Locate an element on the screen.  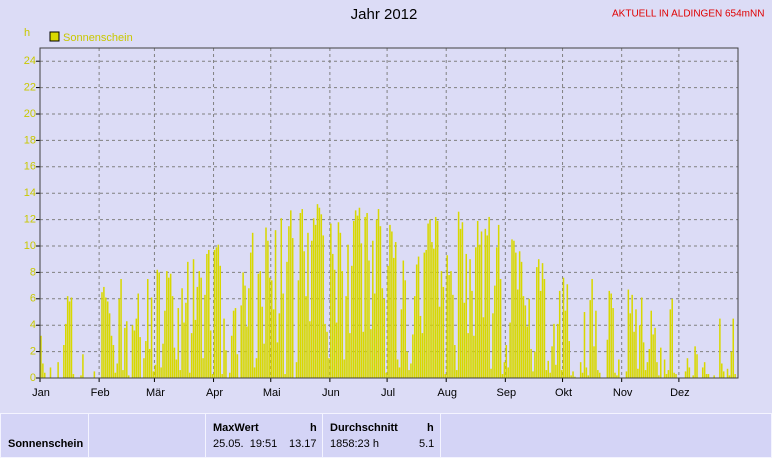
x-tick-label: Apr is located at coordinates (214, 393).